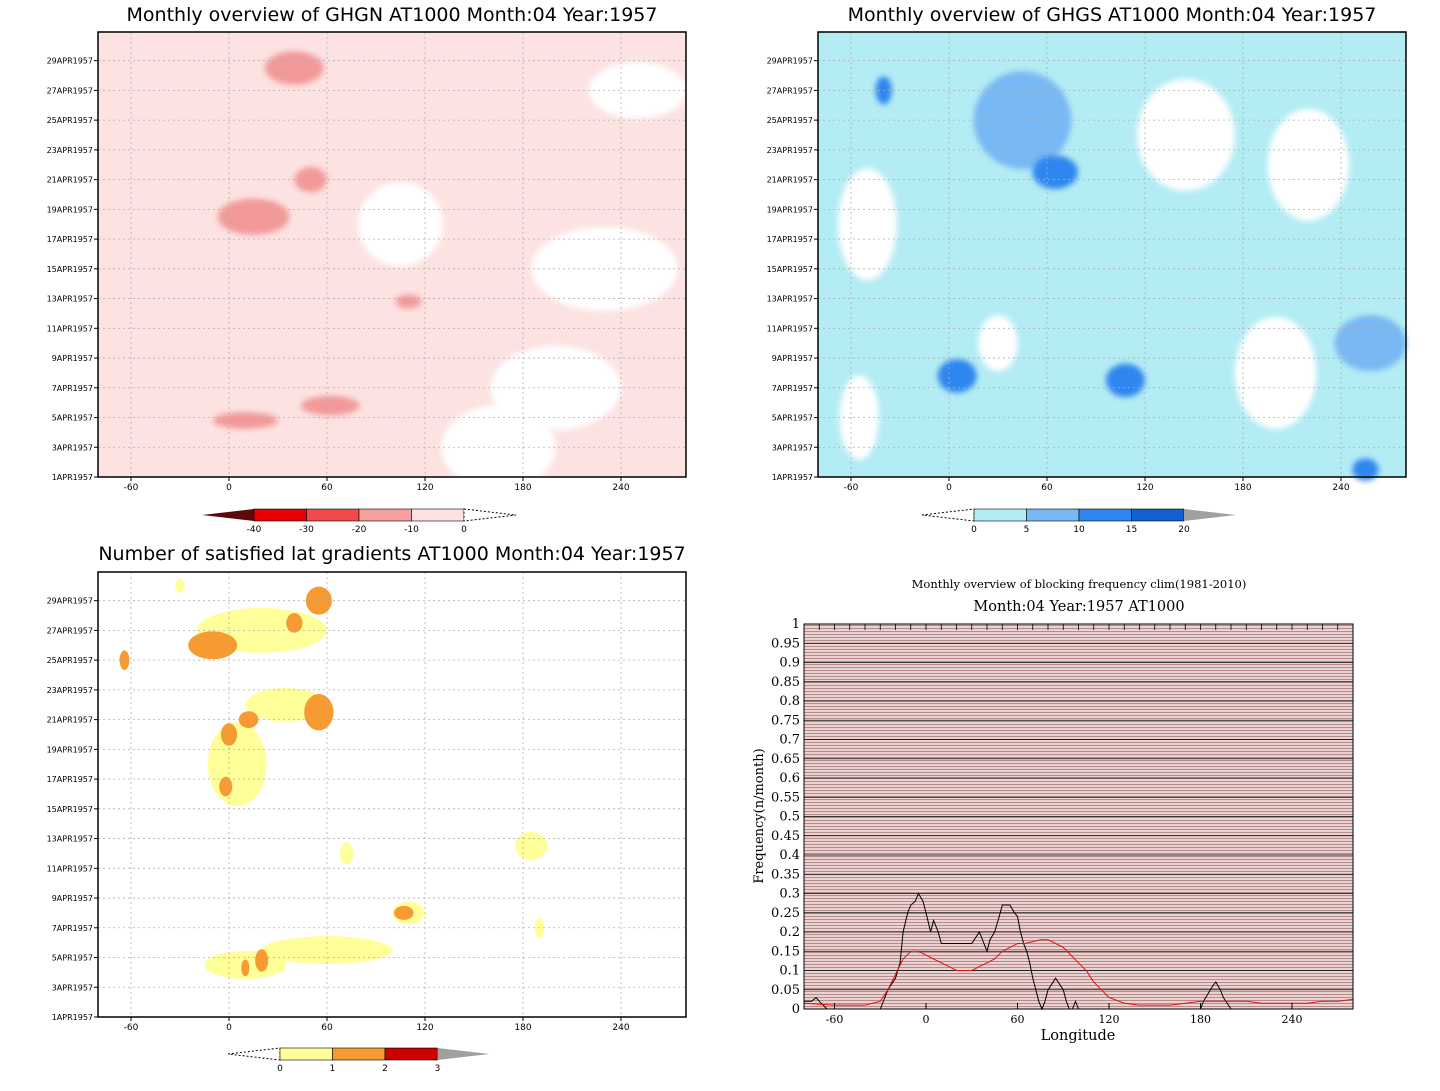 The width and height of the screenshot is (1440, 1091). I want to click on ghgn-colorbar: -40 -30 -20 -10 0, so click(359, 521).